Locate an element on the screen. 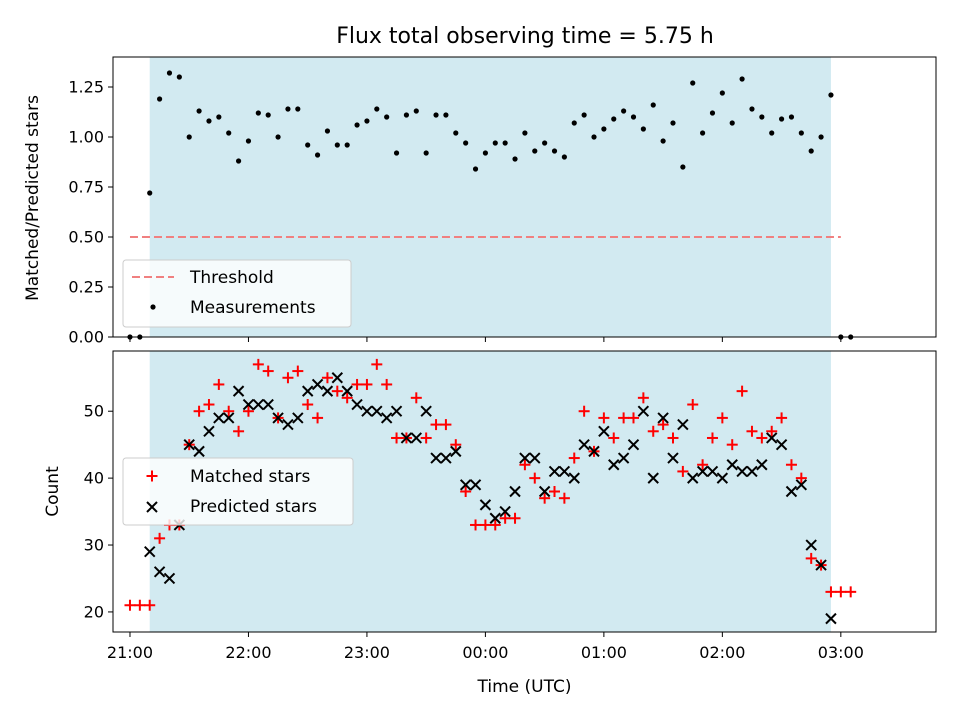  legend-predicted-swatch is located at coordinates (152, 507).